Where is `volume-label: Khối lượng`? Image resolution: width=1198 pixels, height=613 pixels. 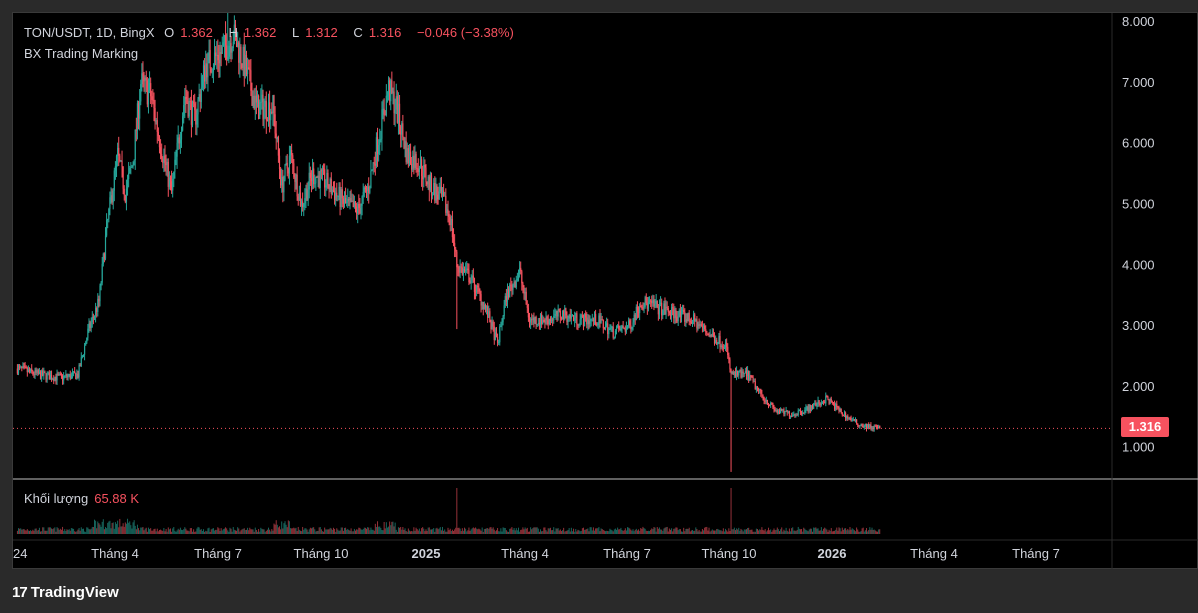
volume-label: Khối lượng is located at coordinates (56, 498).